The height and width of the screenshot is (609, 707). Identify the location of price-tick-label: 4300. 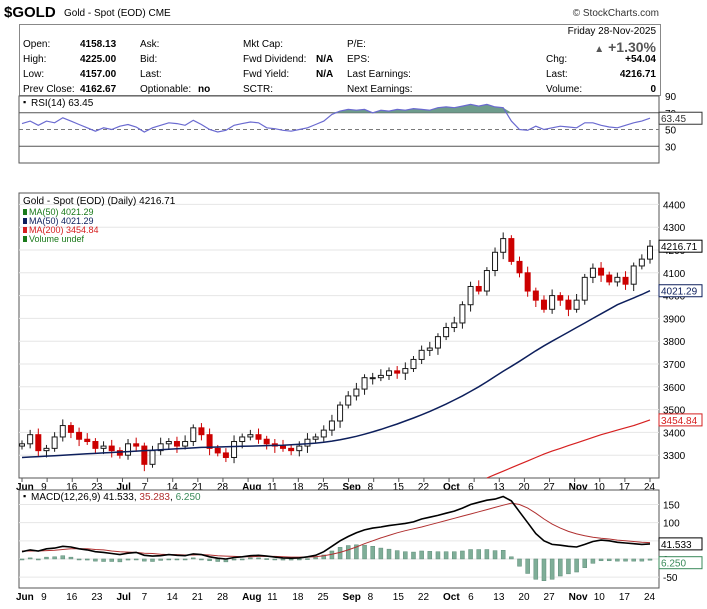
(674, 228).